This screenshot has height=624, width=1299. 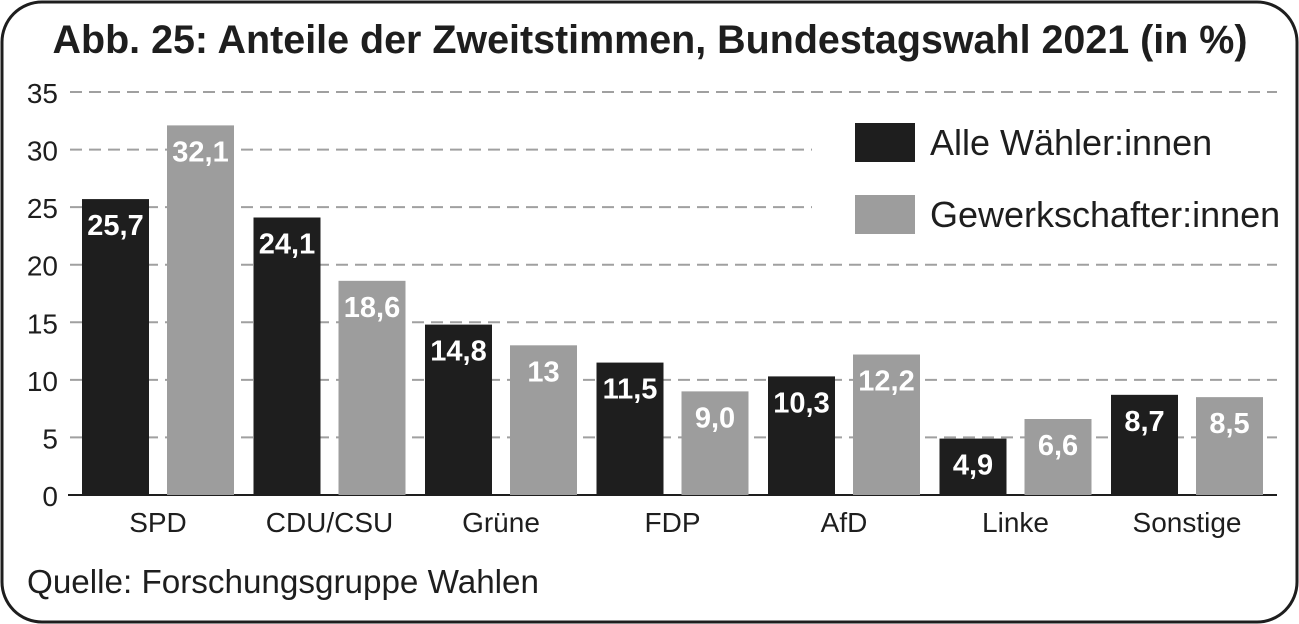 What do you see at coordinates (1058, 446) in the screenshot?
I see `data-label: 6,6` at bounding box center [1058, 446].